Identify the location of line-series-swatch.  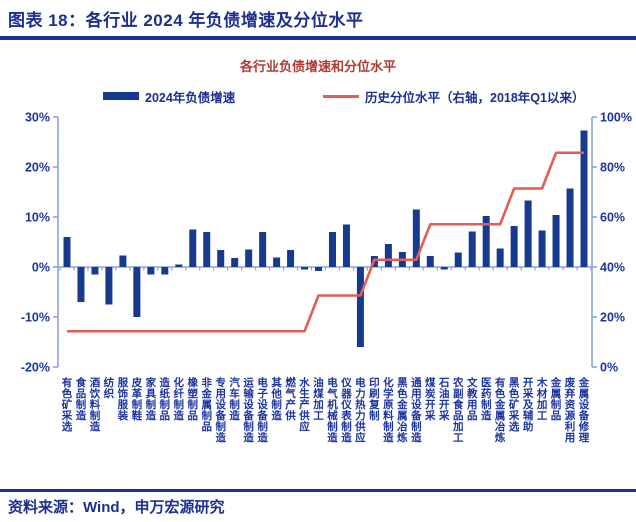
(341, 96).